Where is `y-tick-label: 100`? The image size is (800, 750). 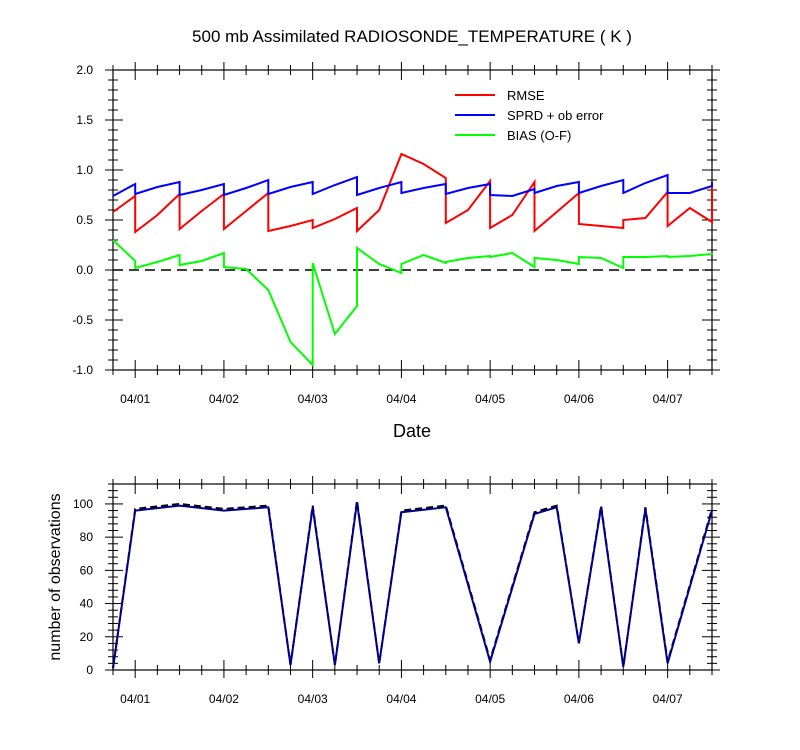 y-tick-label: 100 is located at coordinates (83, 504).